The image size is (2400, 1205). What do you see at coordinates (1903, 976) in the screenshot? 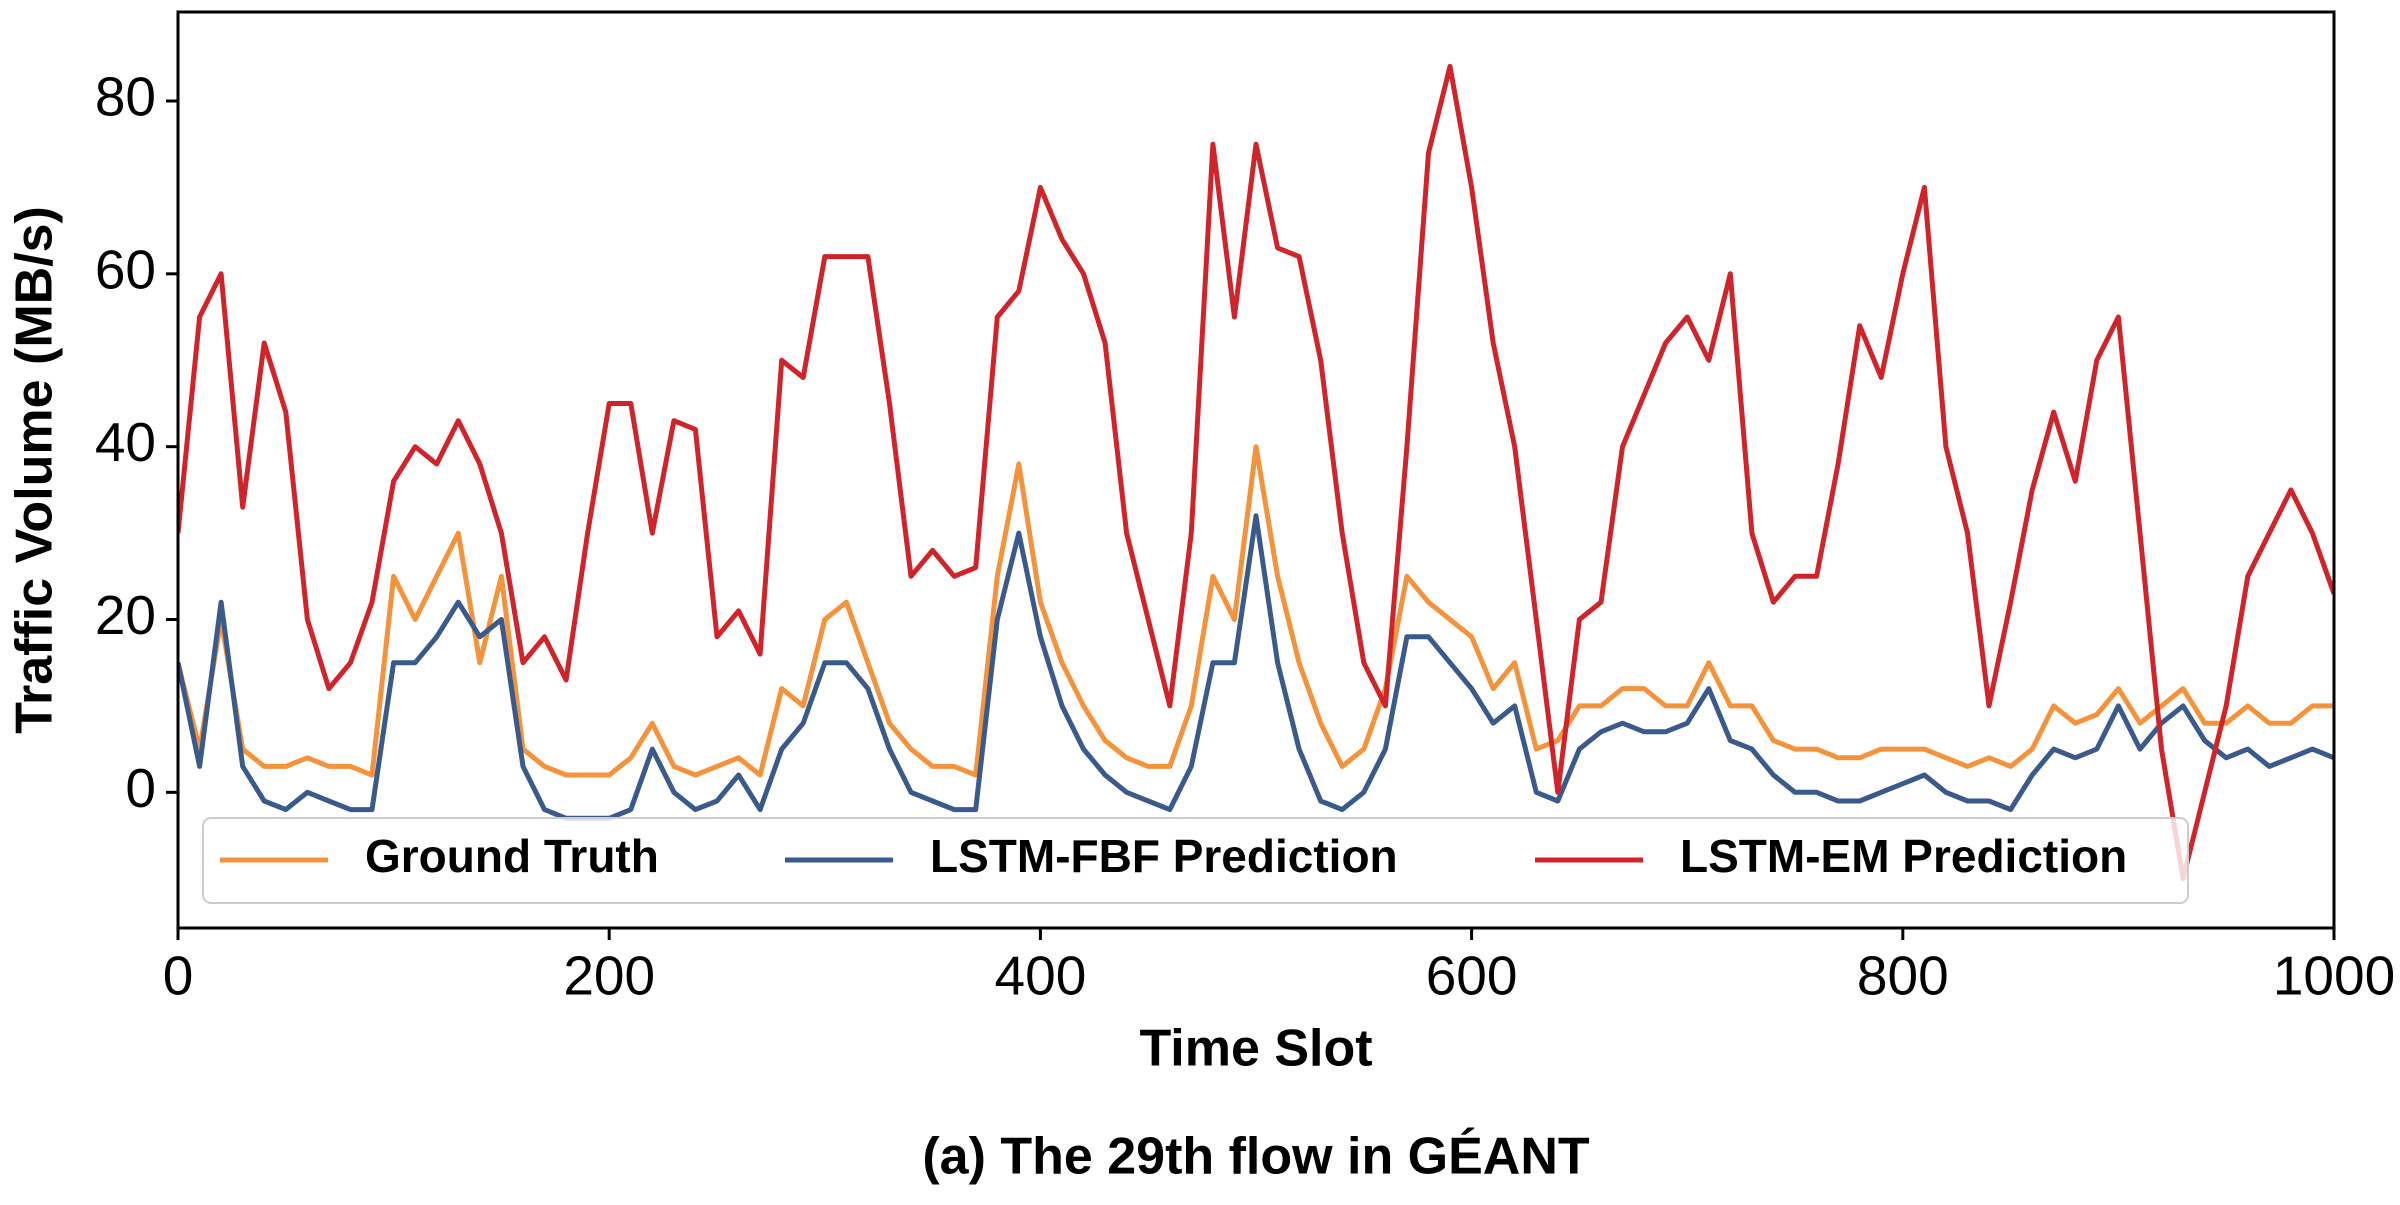
I see `x-tick-label: 800` at bounding box center [1903, 976].